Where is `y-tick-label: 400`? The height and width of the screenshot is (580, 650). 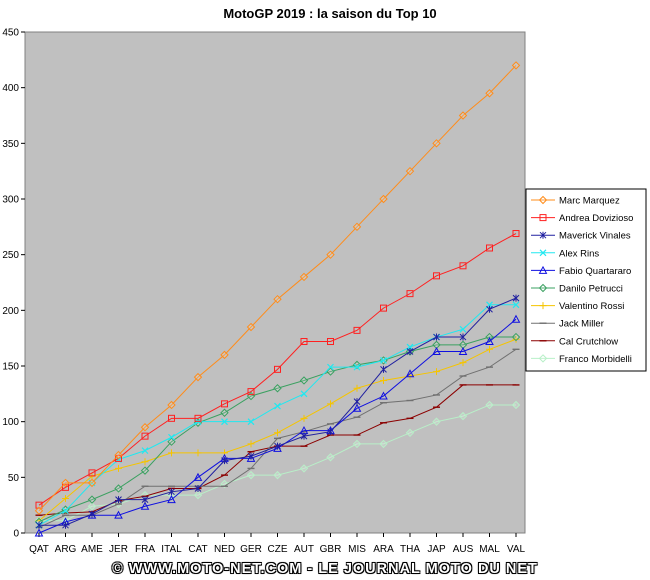
y-tick-label: 400 is located at coordinates (10, 88).